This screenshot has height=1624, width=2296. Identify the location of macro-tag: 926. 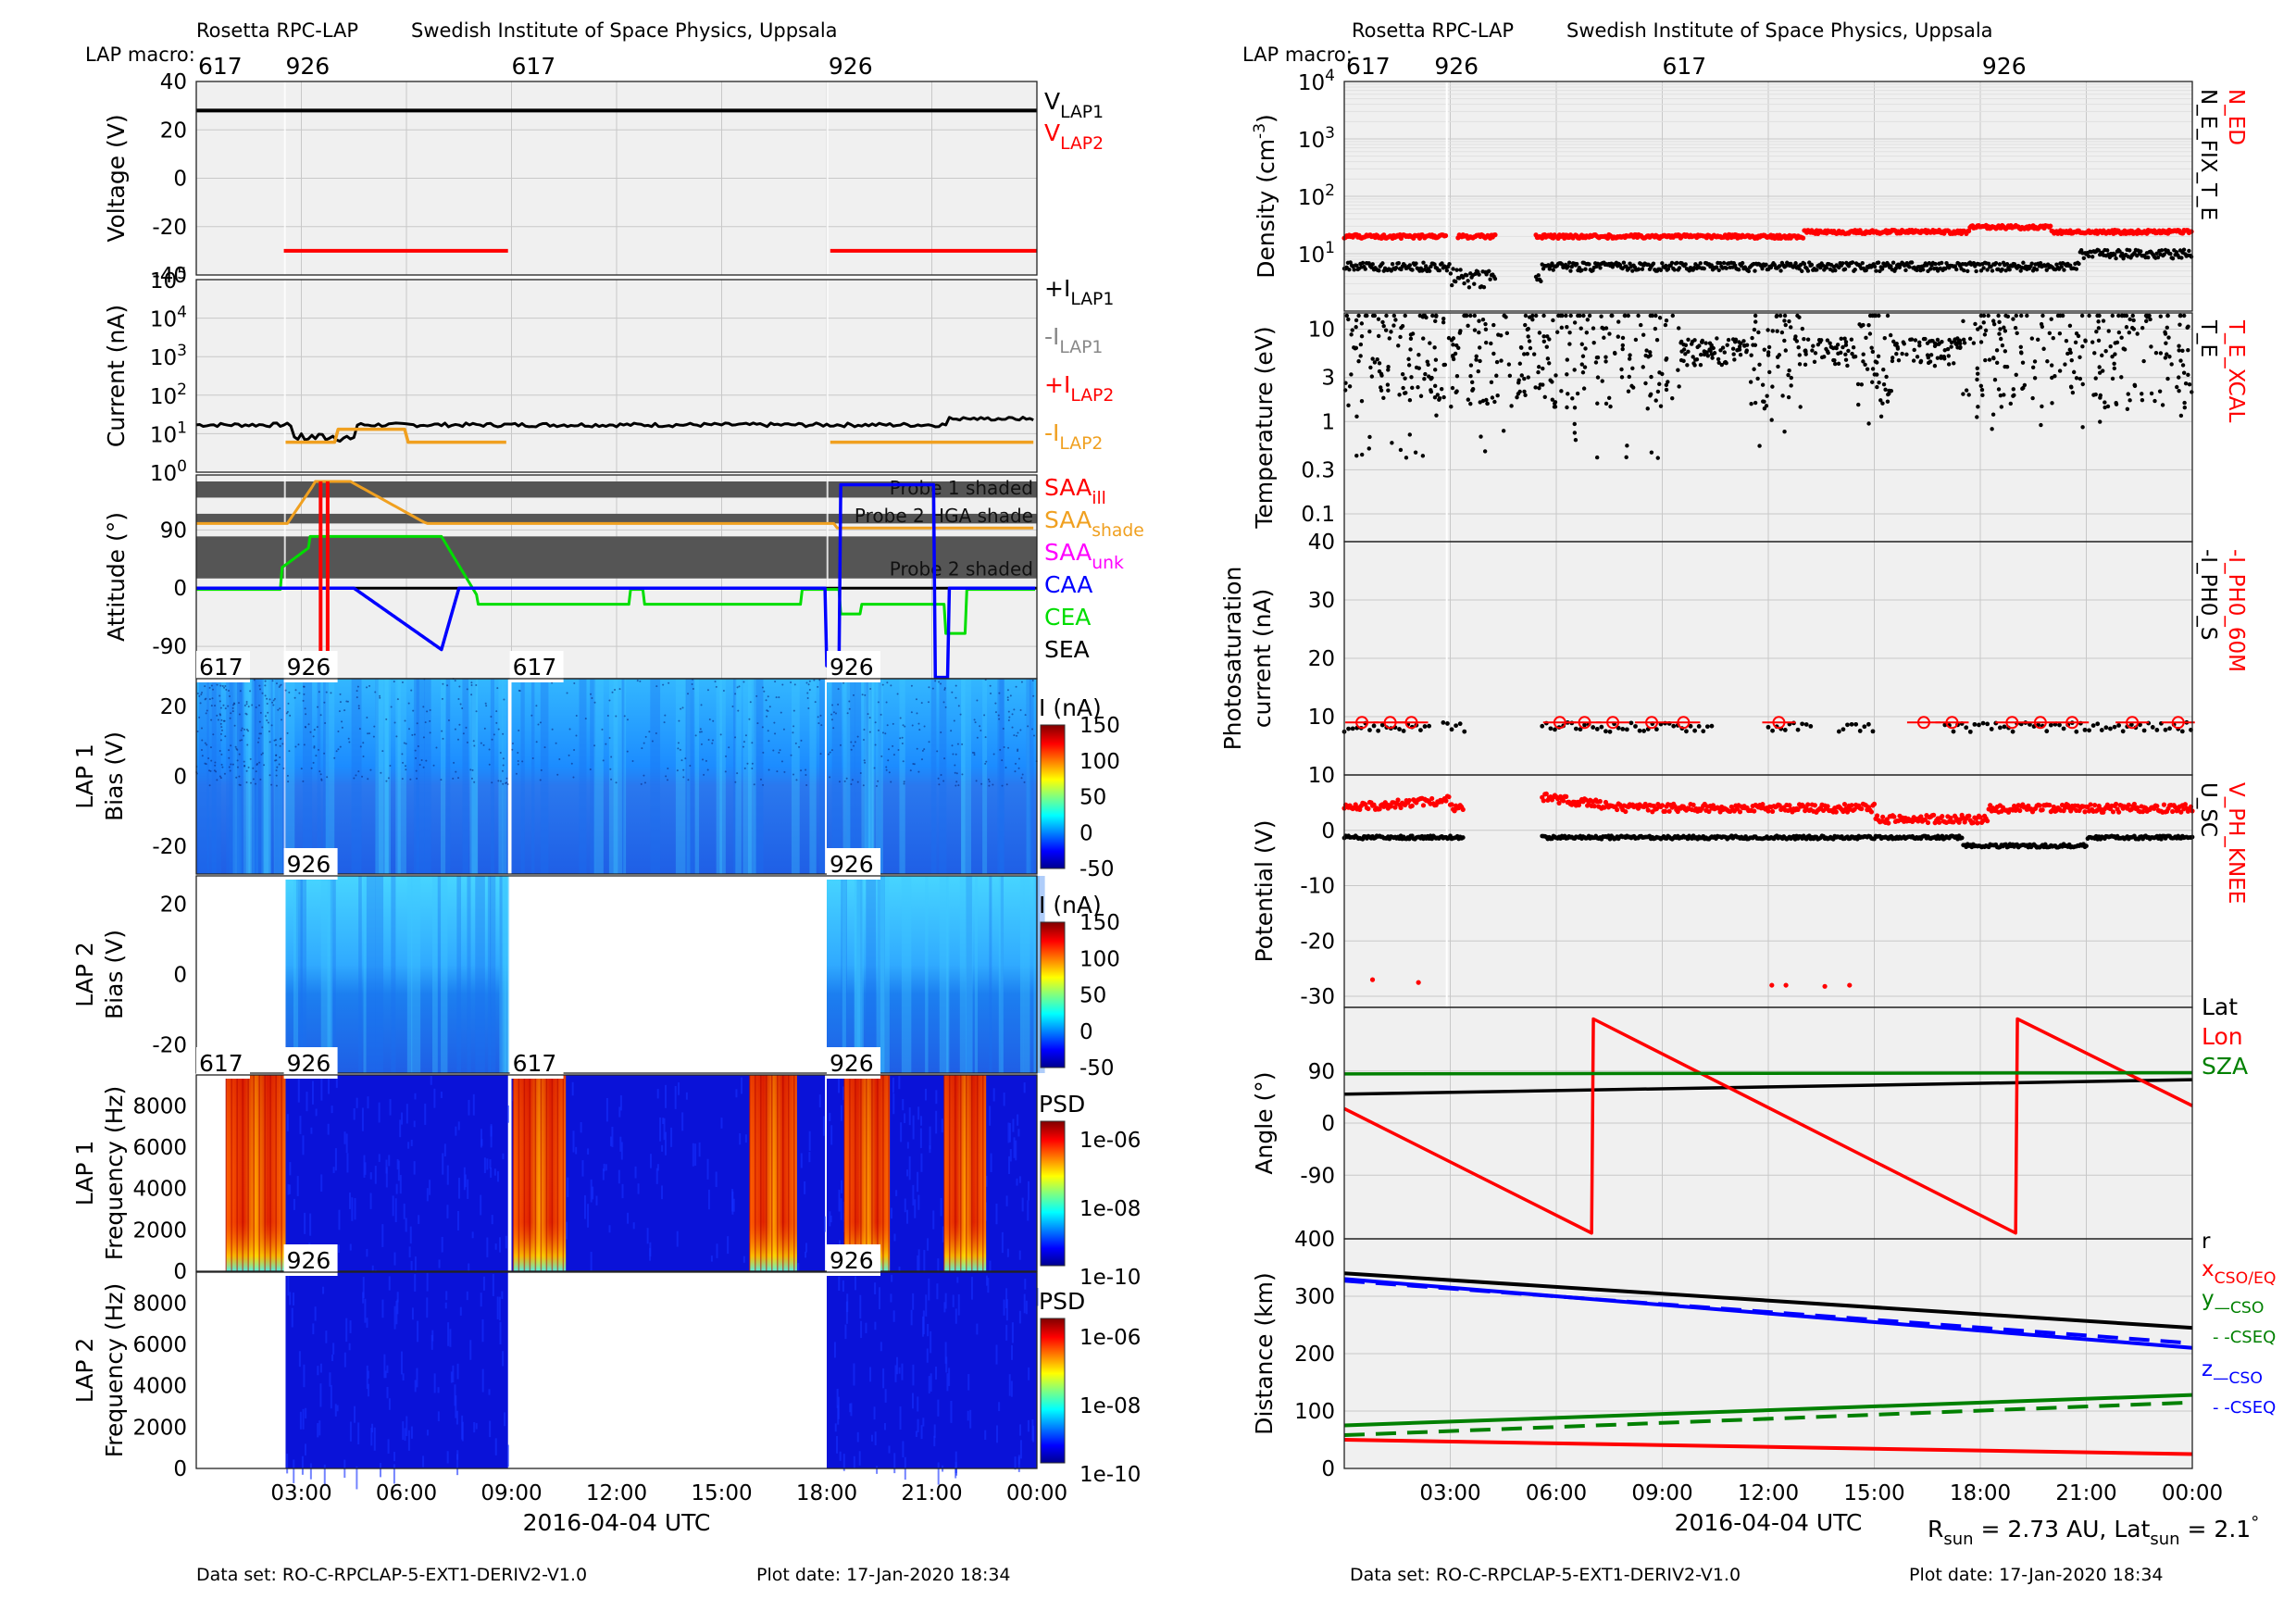
(2004, 66).